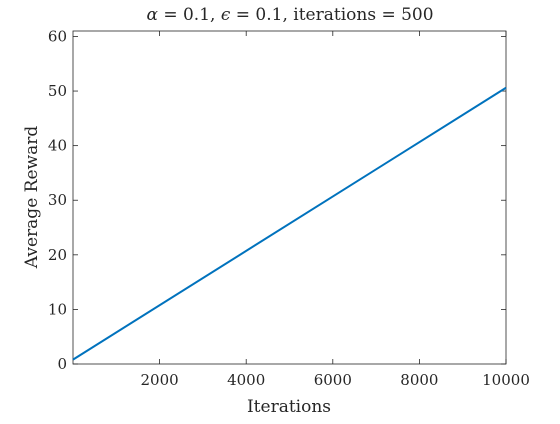 The image size is (560, 424). What do you see at coordinates (419, 380) in the screenshot?
I see `x-tick-label: 8000` at bounding box center [419, 380].